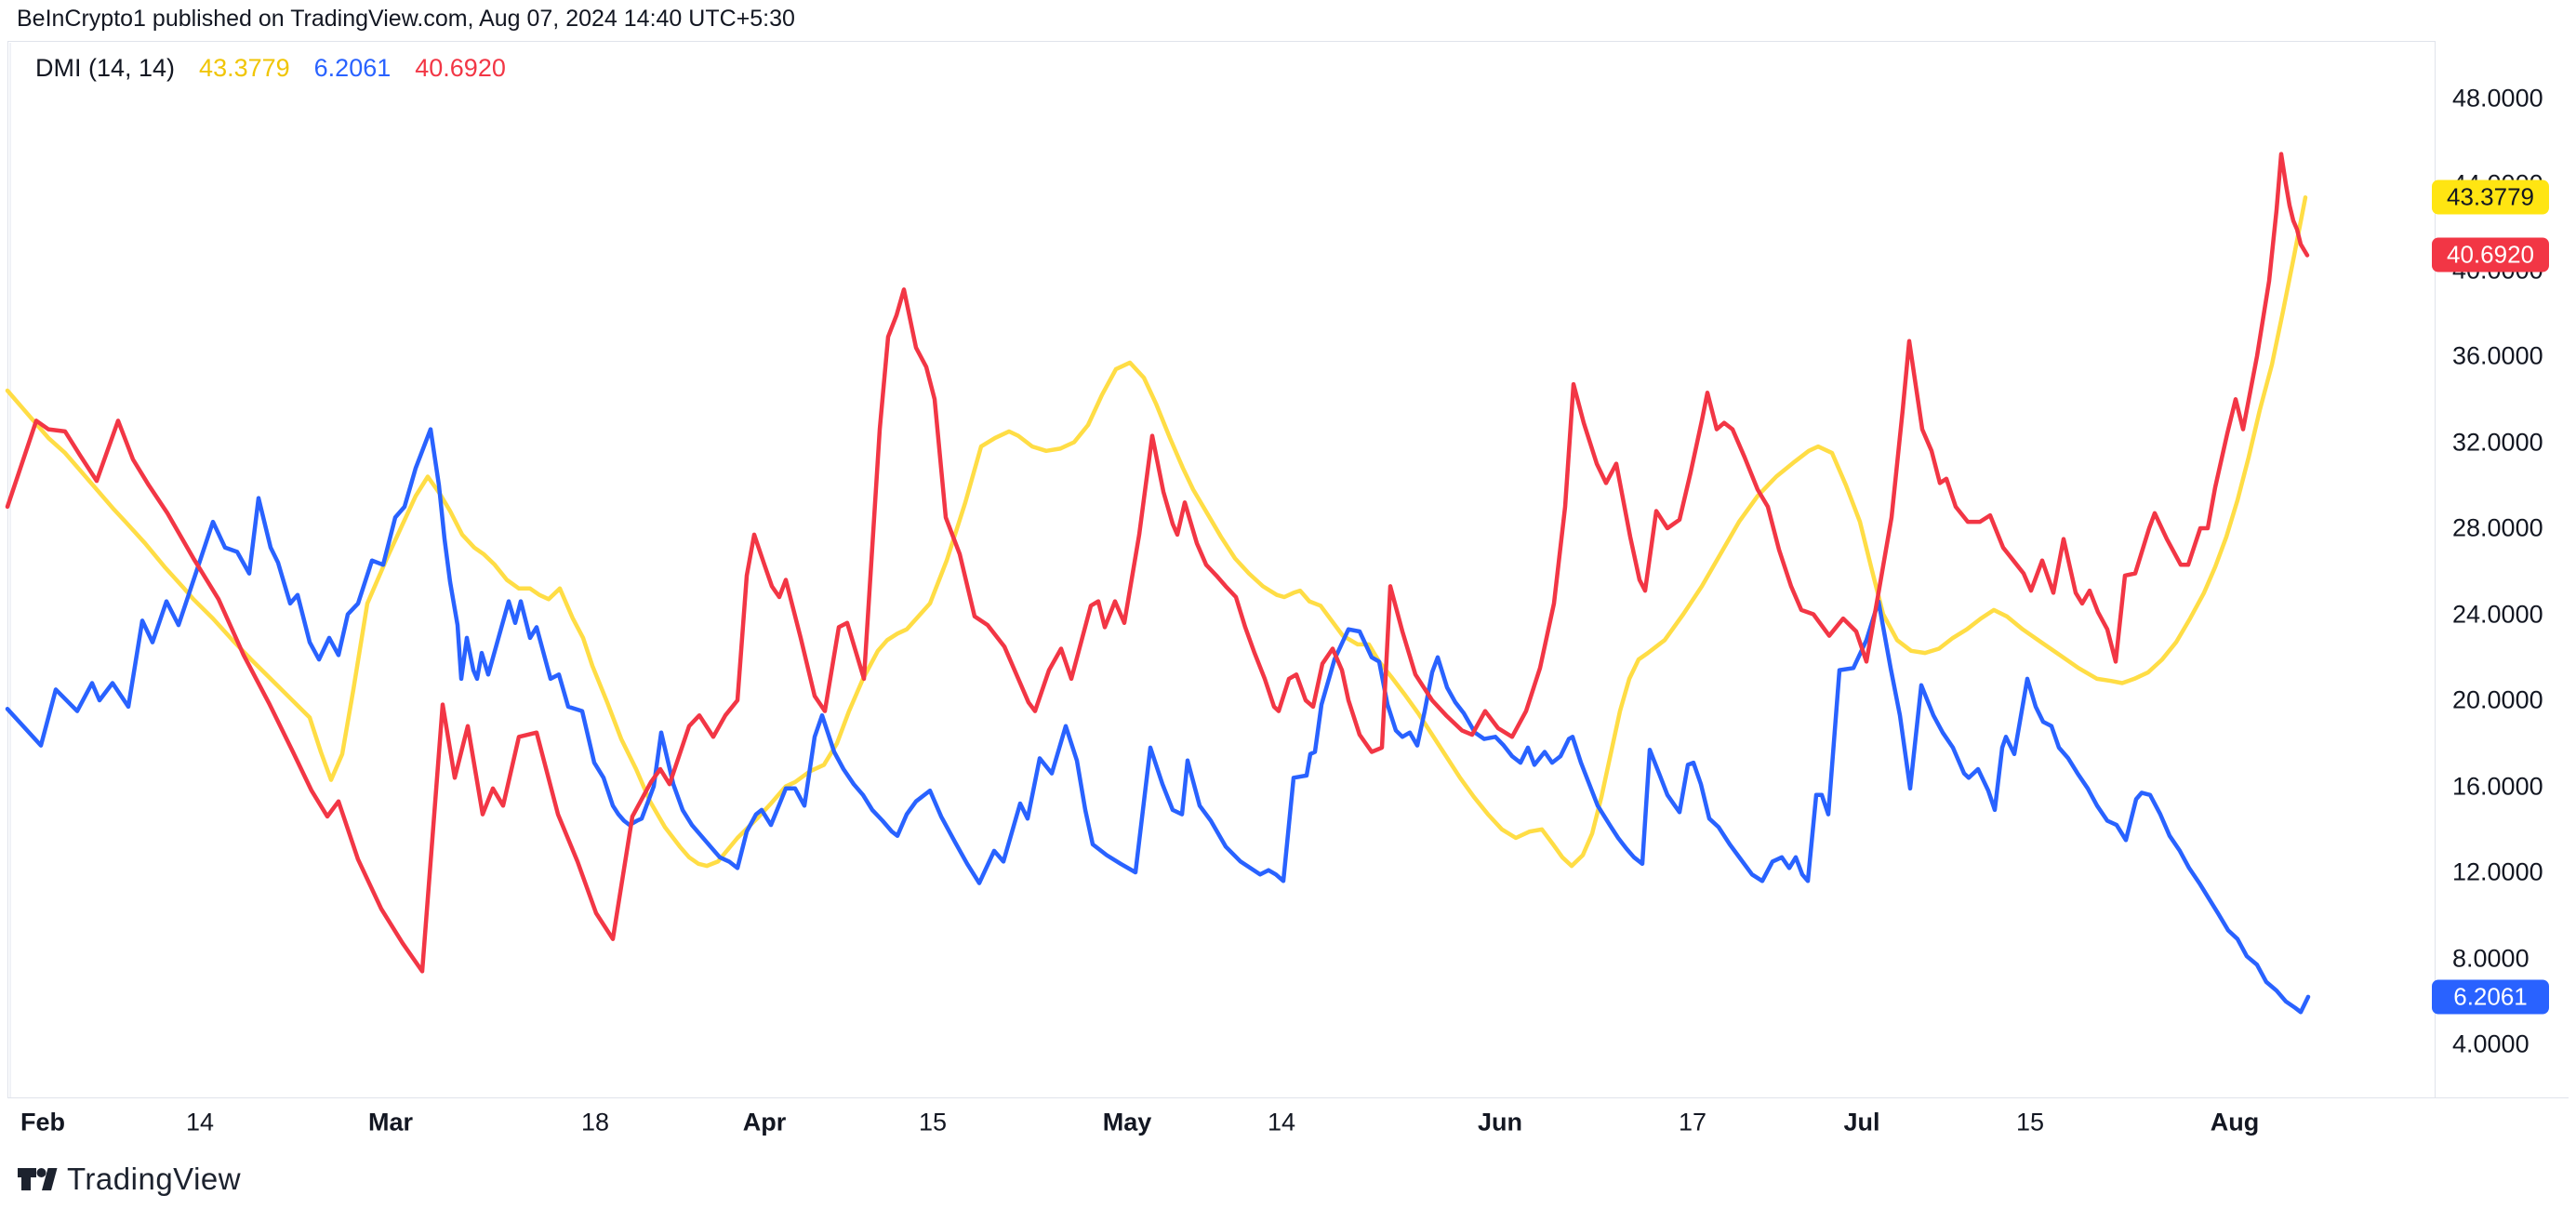 The width and height of the screenshot is (2576, 1209). Describe the element at coordinates (2497, 527) in the screenshot. I see `price-scale-label: 28.0000` at that location.